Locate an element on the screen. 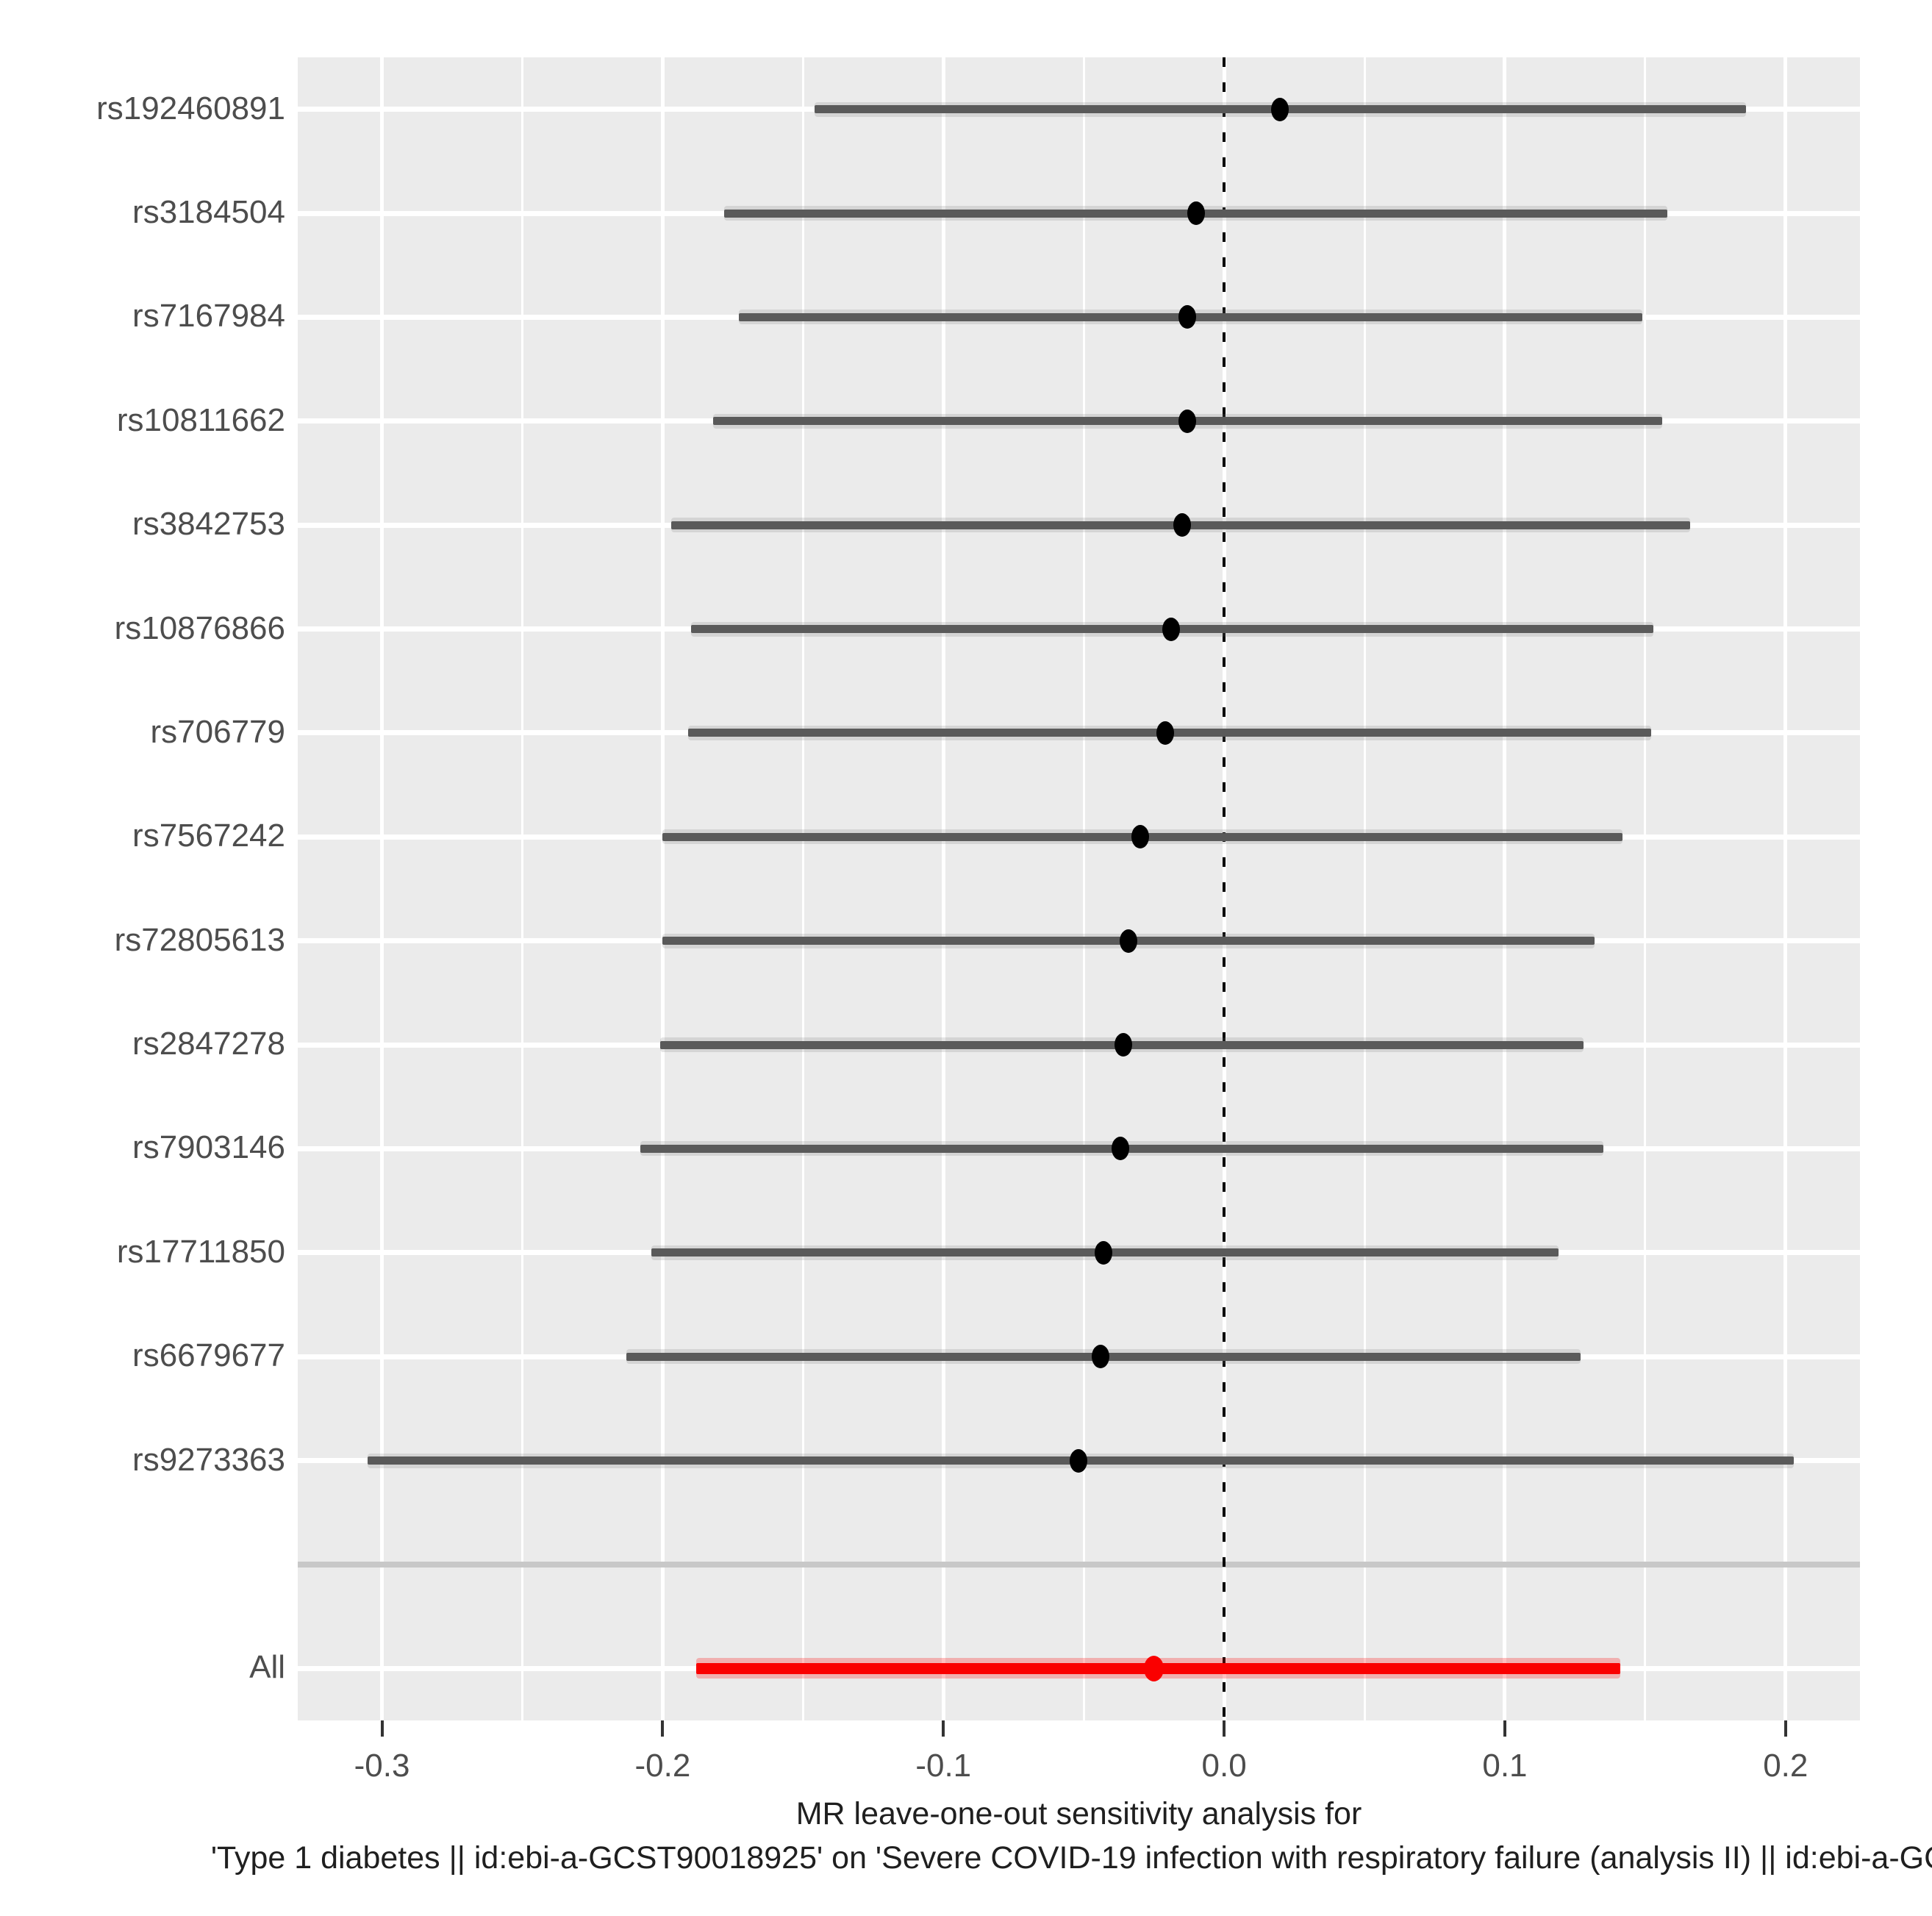  y-axis-label: rs72805613 is located at coordinates (199, 939).